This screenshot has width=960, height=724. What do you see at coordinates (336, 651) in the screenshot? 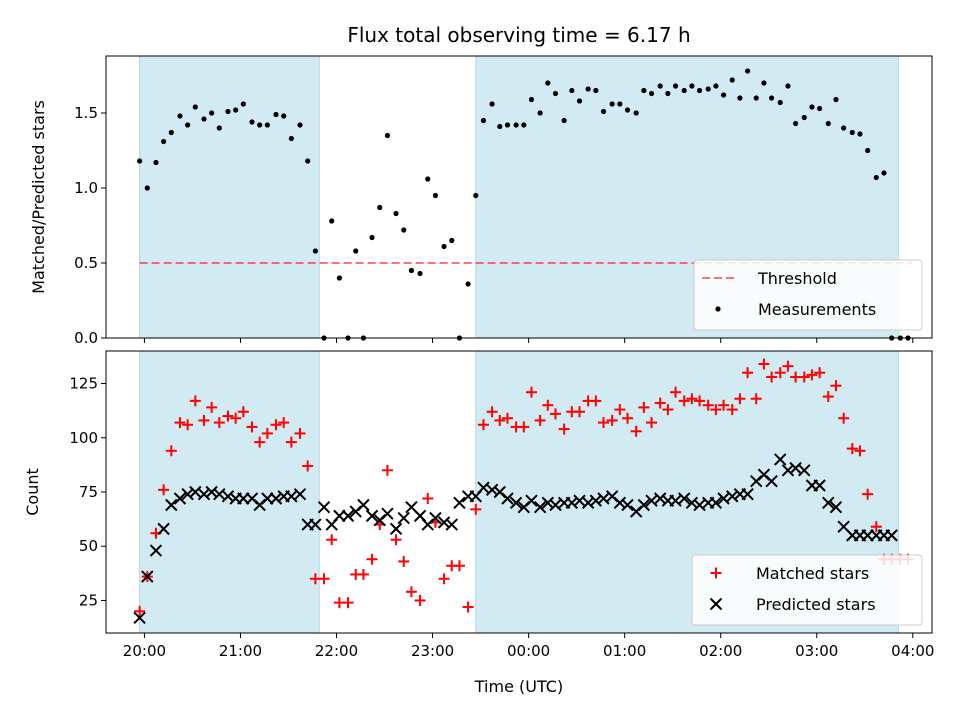
I see `x-tick-label: 22:00` at bounding box center [336, 651].